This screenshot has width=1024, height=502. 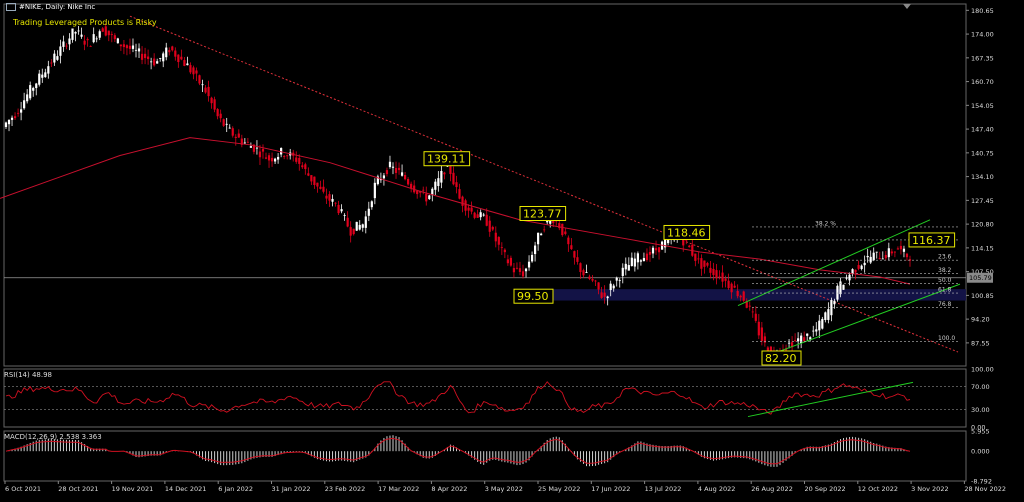 I want to click on x-tick-label: 6 Jan 2022, so click(x=235, y=489).